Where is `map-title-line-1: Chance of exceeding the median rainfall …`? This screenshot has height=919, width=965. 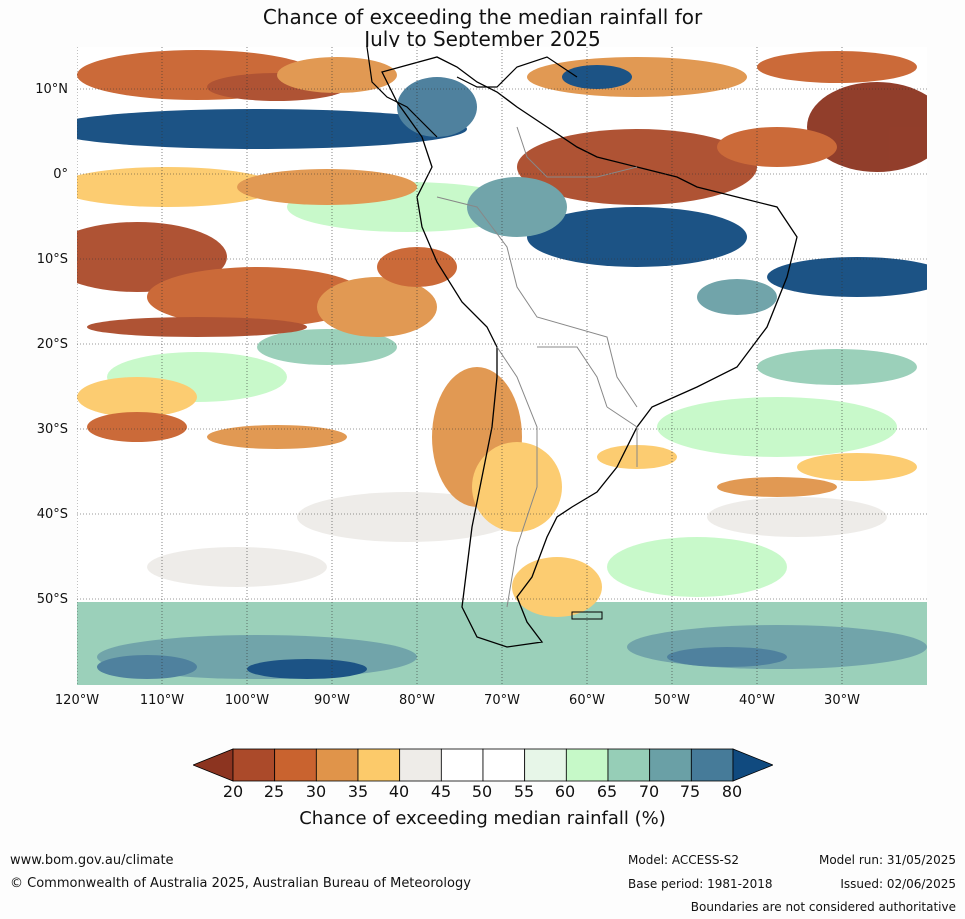 map-title-line-1: Chance of exceeding the median rainfall … is located at coordinates (482, 17).